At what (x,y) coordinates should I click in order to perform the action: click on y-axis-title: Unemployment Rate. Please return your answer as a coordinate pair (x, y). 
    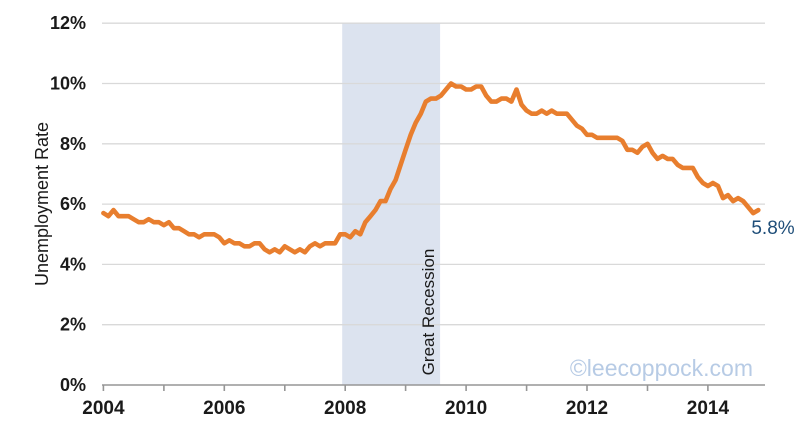
    Looking at the image, I should click on (42, 204).